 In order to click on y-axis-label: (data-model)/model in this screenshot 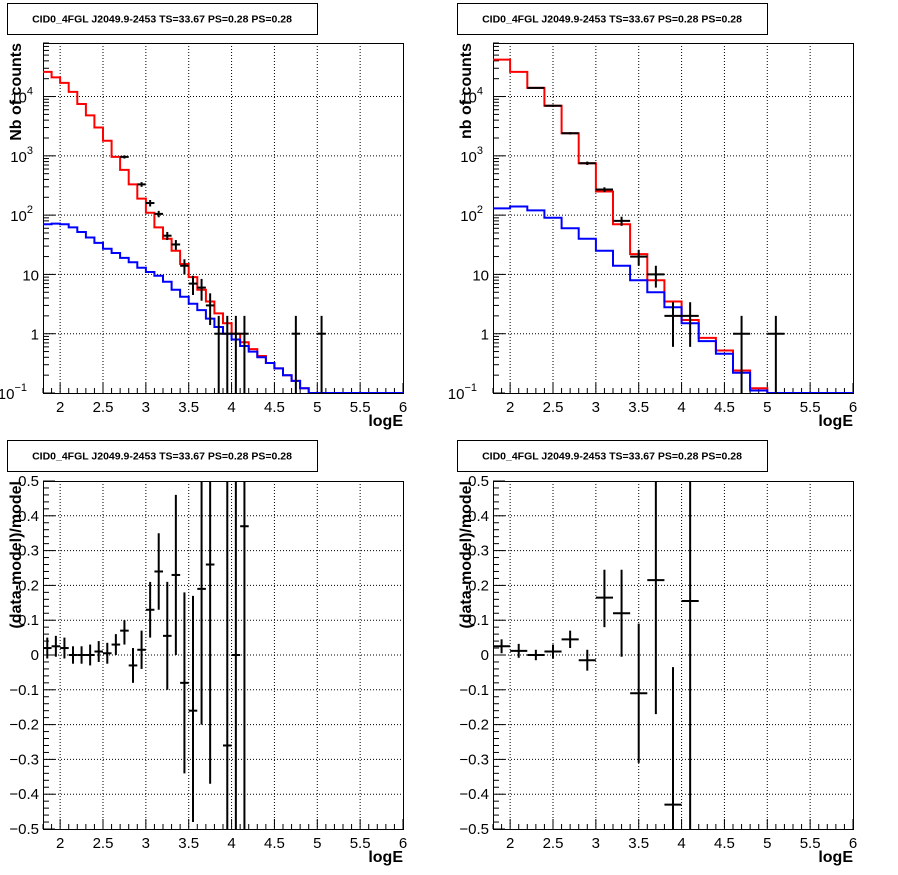, I will do `click(466, 555)`.